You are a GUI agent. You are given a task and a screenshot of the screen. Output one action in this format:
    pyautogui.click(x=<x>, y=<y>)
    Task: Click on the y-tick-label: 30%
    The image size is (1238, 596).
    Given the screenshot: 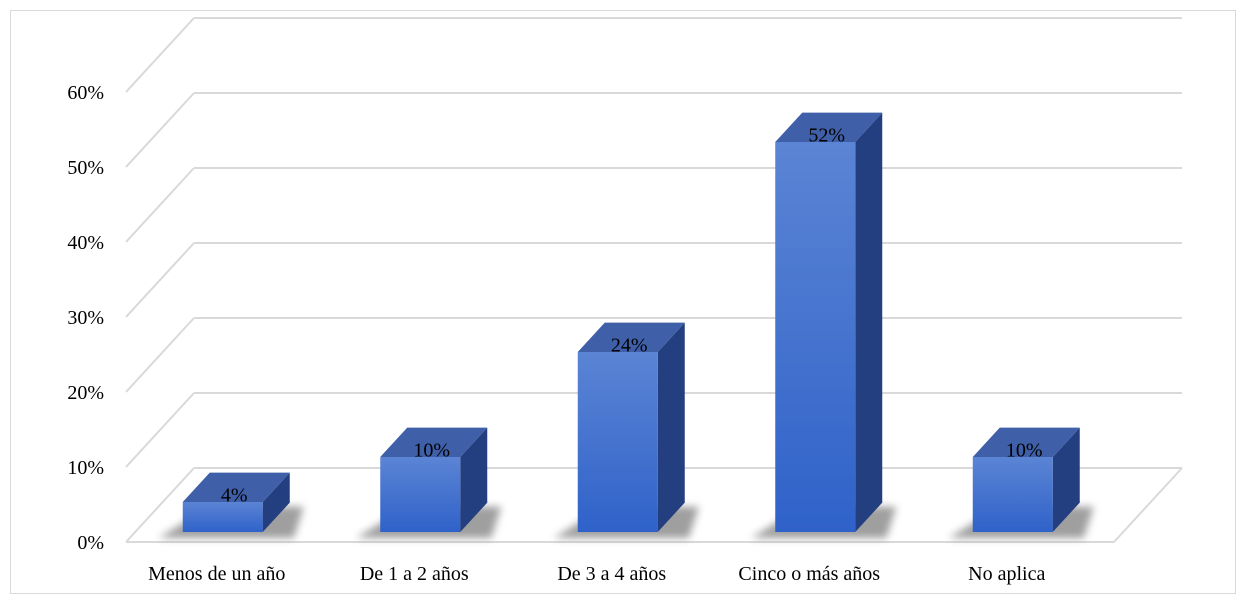 What is the action you would take?
    pyautogui.click(x=85, y=318)
    